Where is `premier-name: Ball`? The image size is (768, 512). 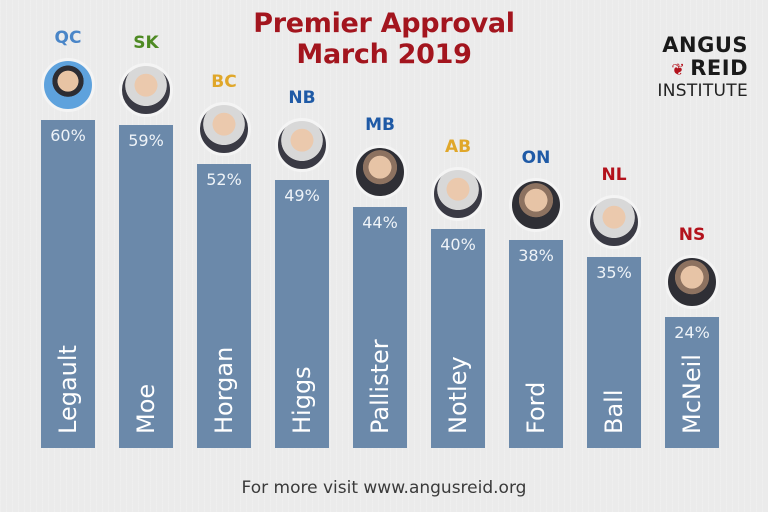 premier-name: Ball is located at coordinates (614, 411).